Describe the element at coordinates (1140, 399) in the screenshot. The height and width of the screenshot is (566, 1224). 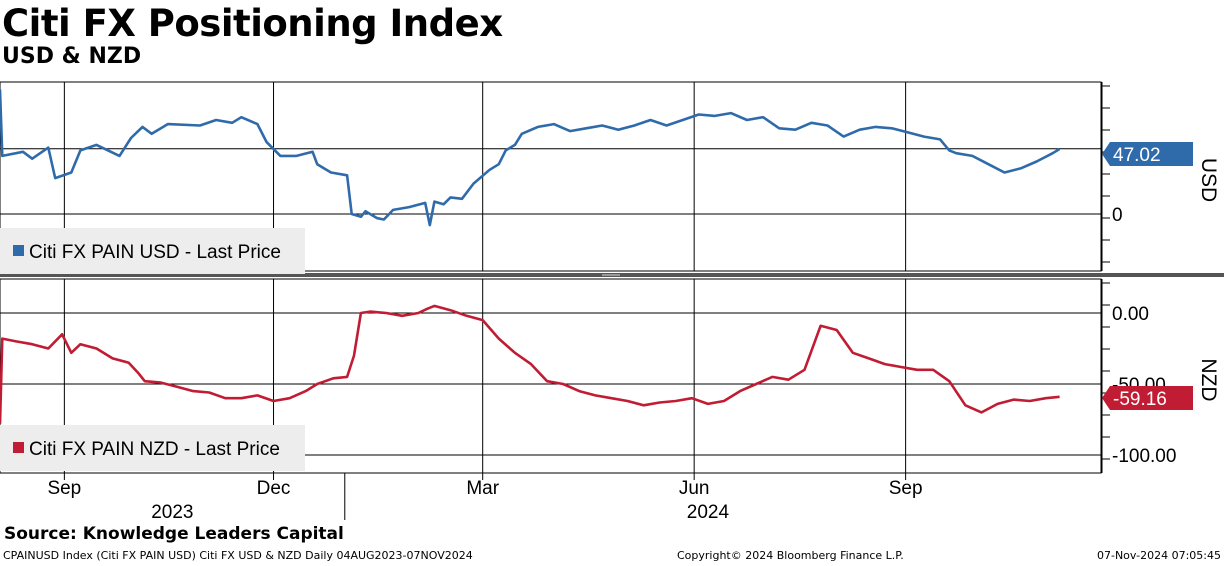
I see `nzd-last-value-text: -59.16` at that location.